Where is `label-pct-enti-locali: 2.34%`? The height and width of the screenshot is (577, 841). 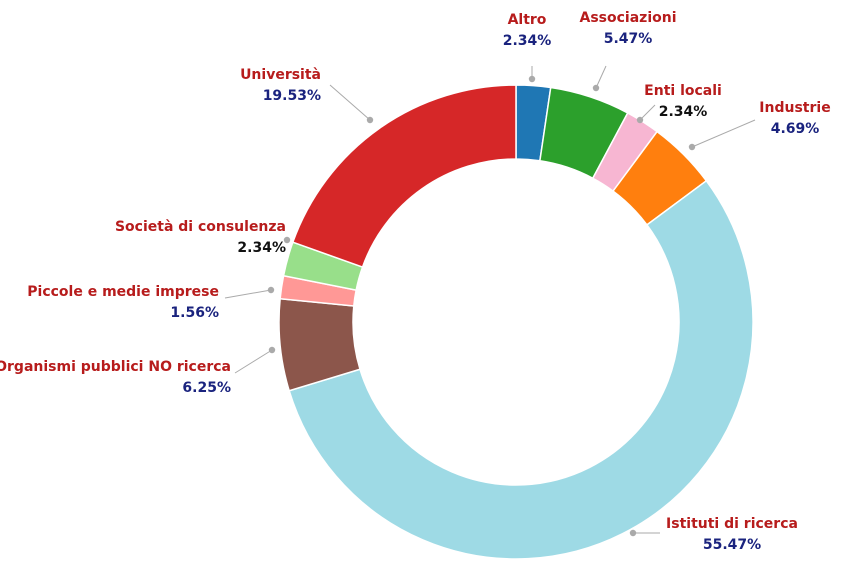
label-pct-enti-locali: 2.34% is located at coordinates (683, 112).